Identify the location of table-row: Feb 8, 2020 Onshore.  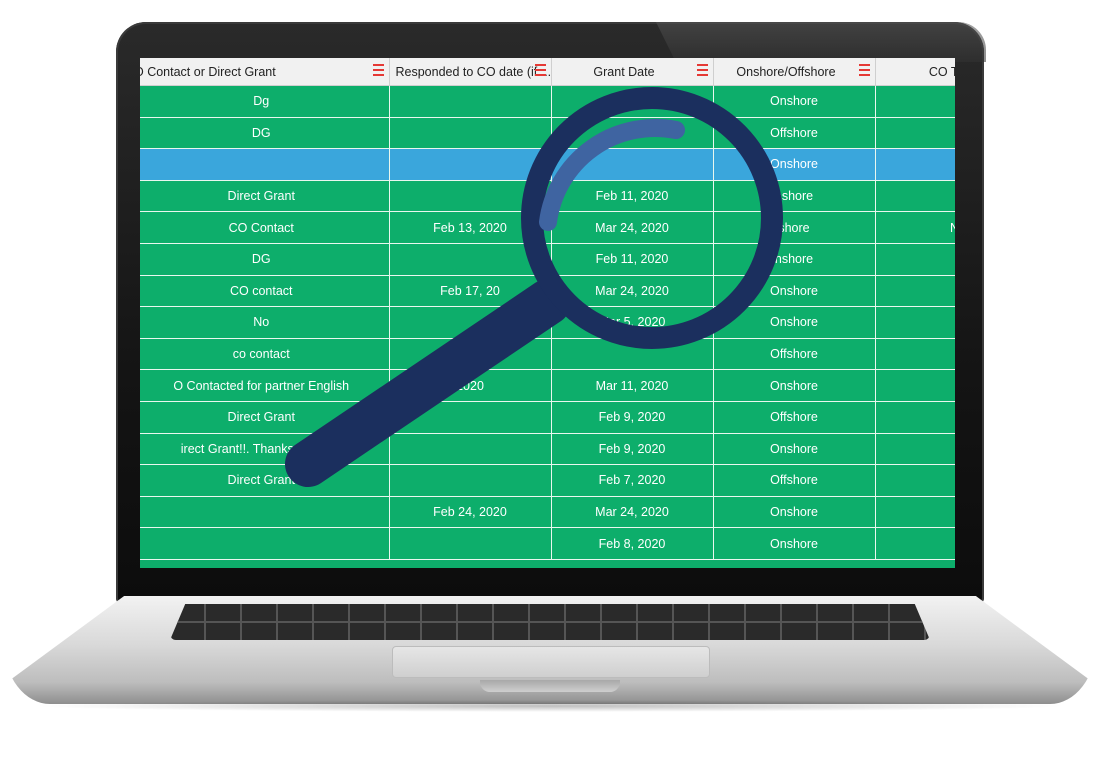
(547, 543).